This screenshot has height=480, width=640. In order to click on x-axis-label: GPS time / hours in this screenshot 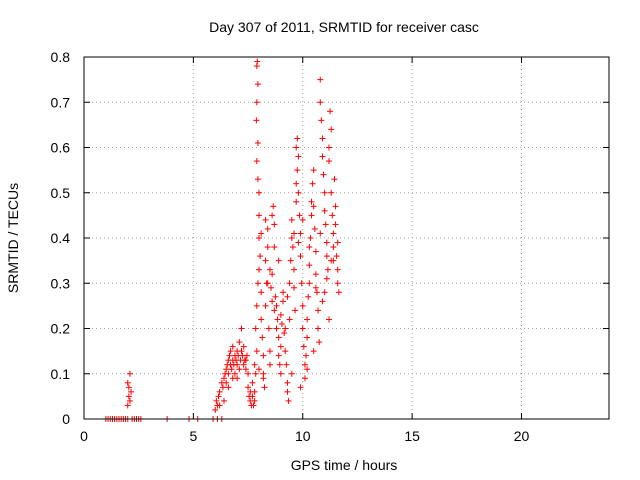, I will do `click(344, 465)`.